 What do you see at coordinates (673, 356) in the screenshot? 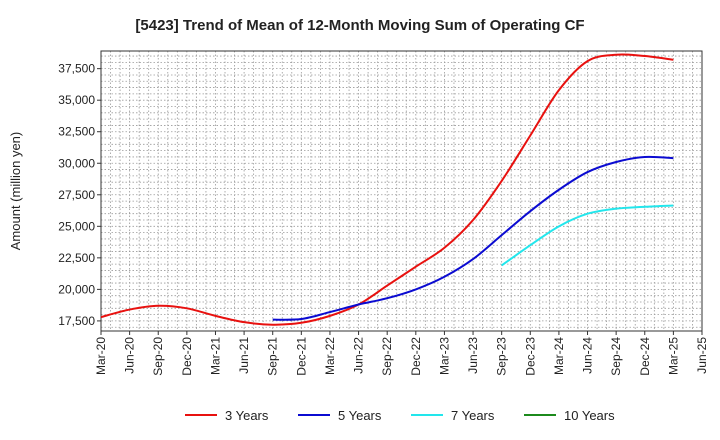
I see `x-tick-label: Mar-25` at bounding box center [673, 356].